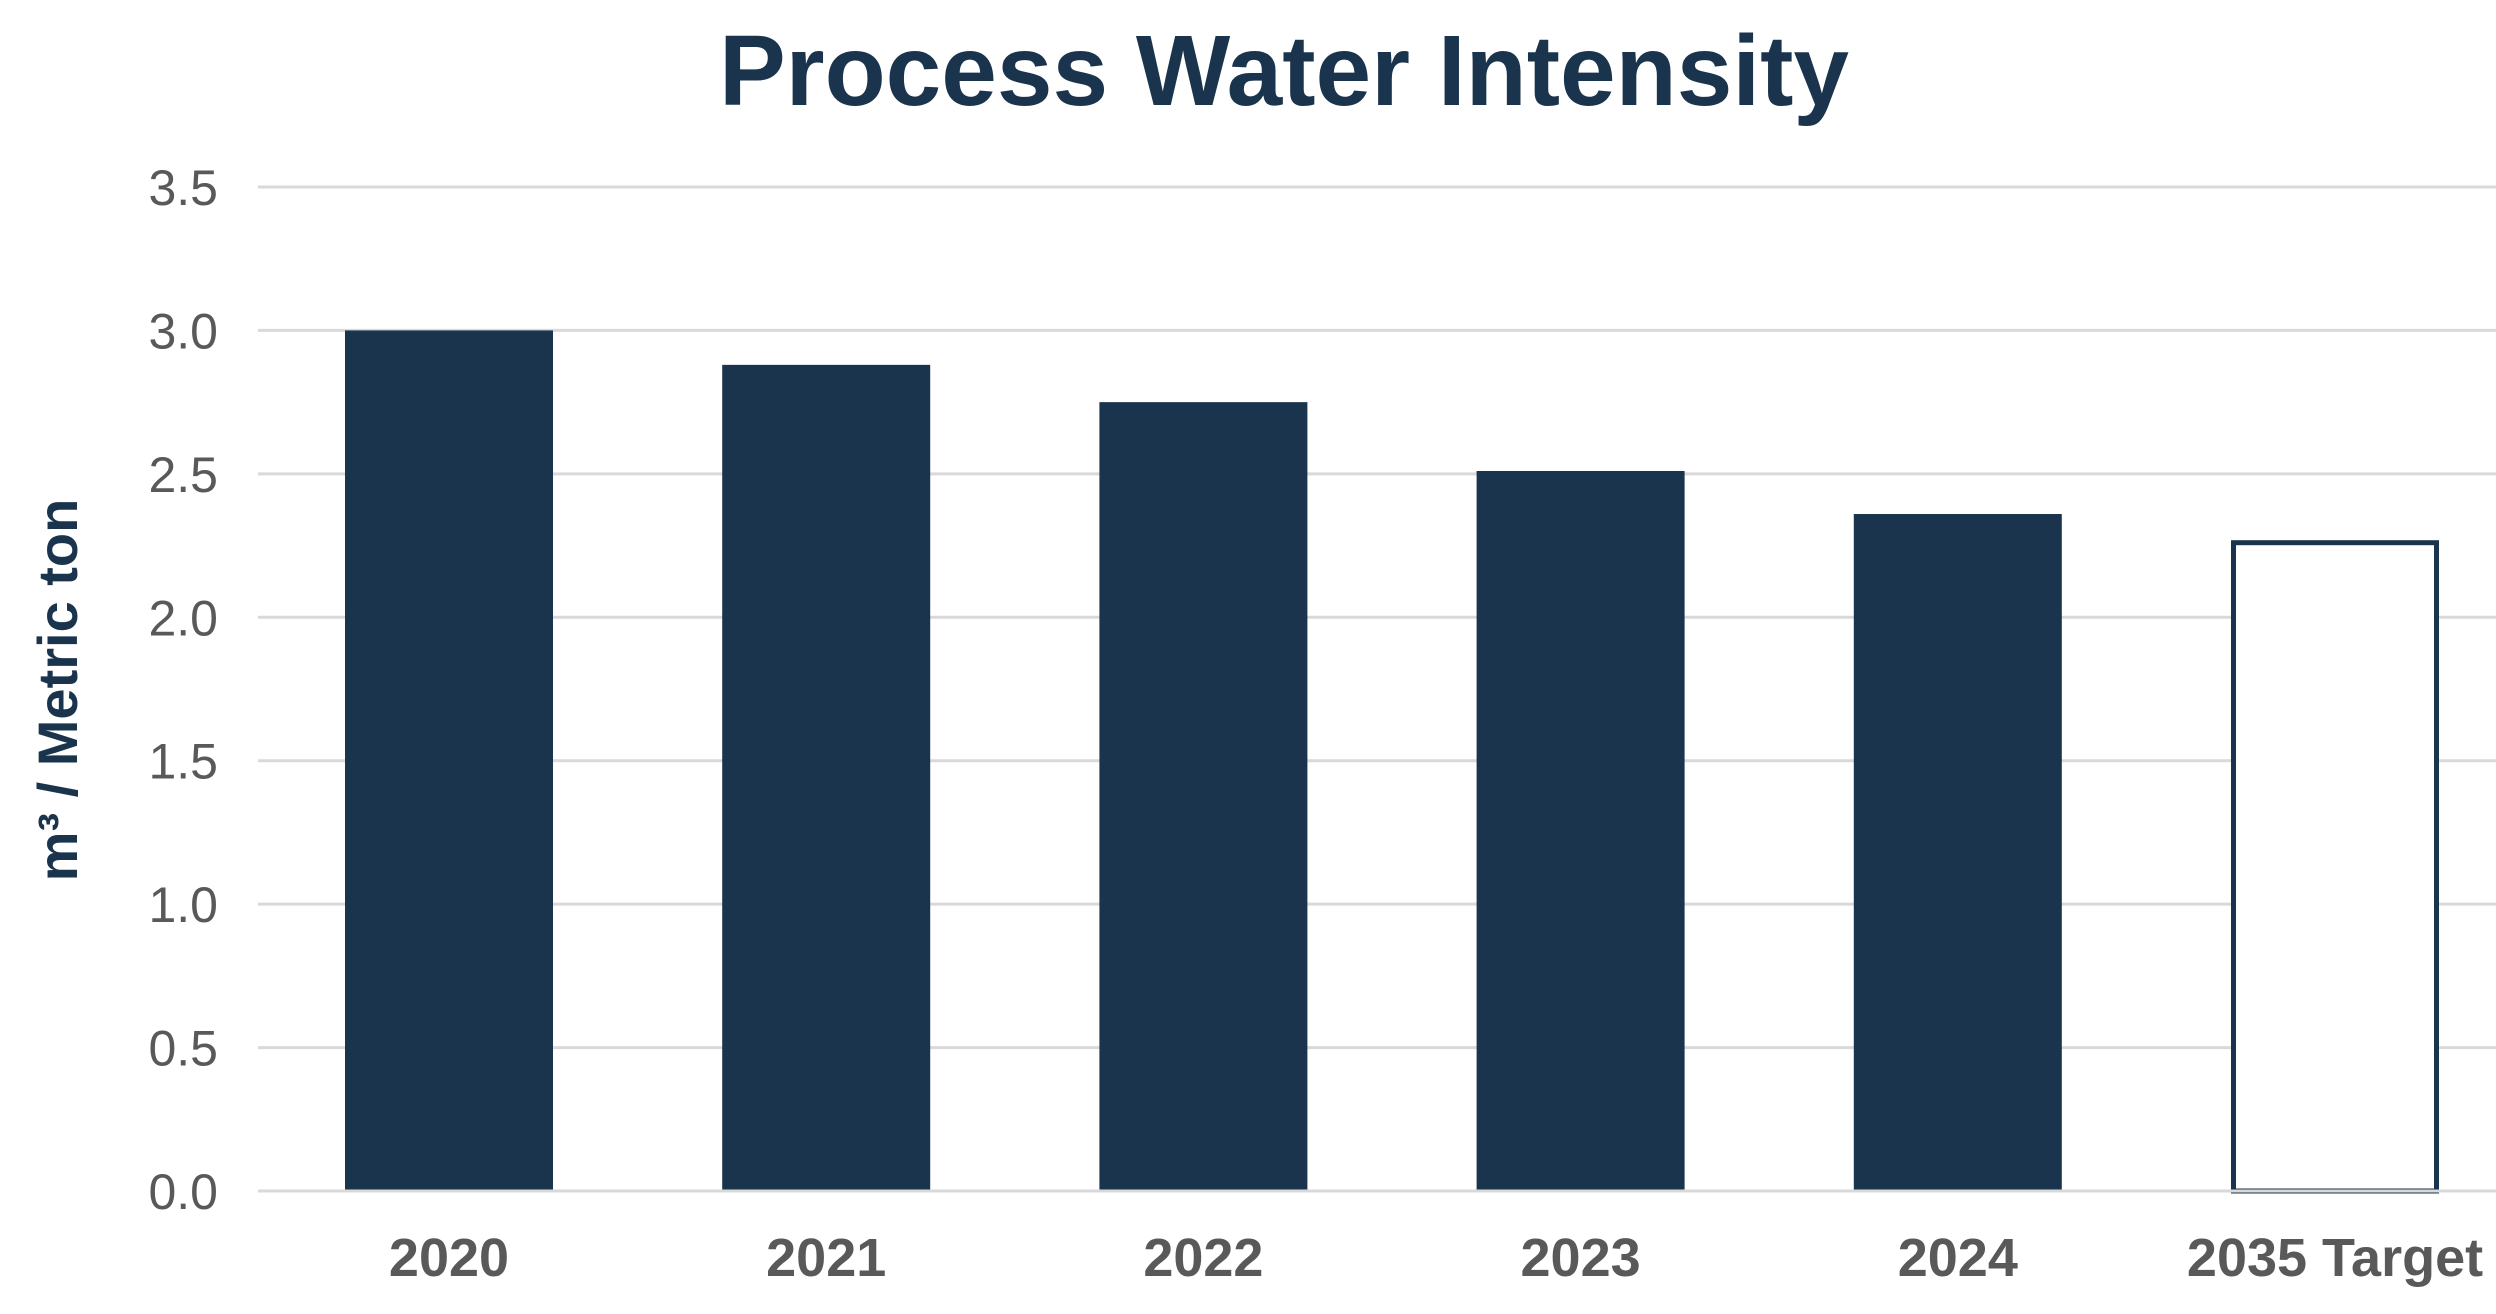 The height and width of the screenshot is (1314, 2496). I want to click on x-tick-label: 2023, so click(1581, 1258).